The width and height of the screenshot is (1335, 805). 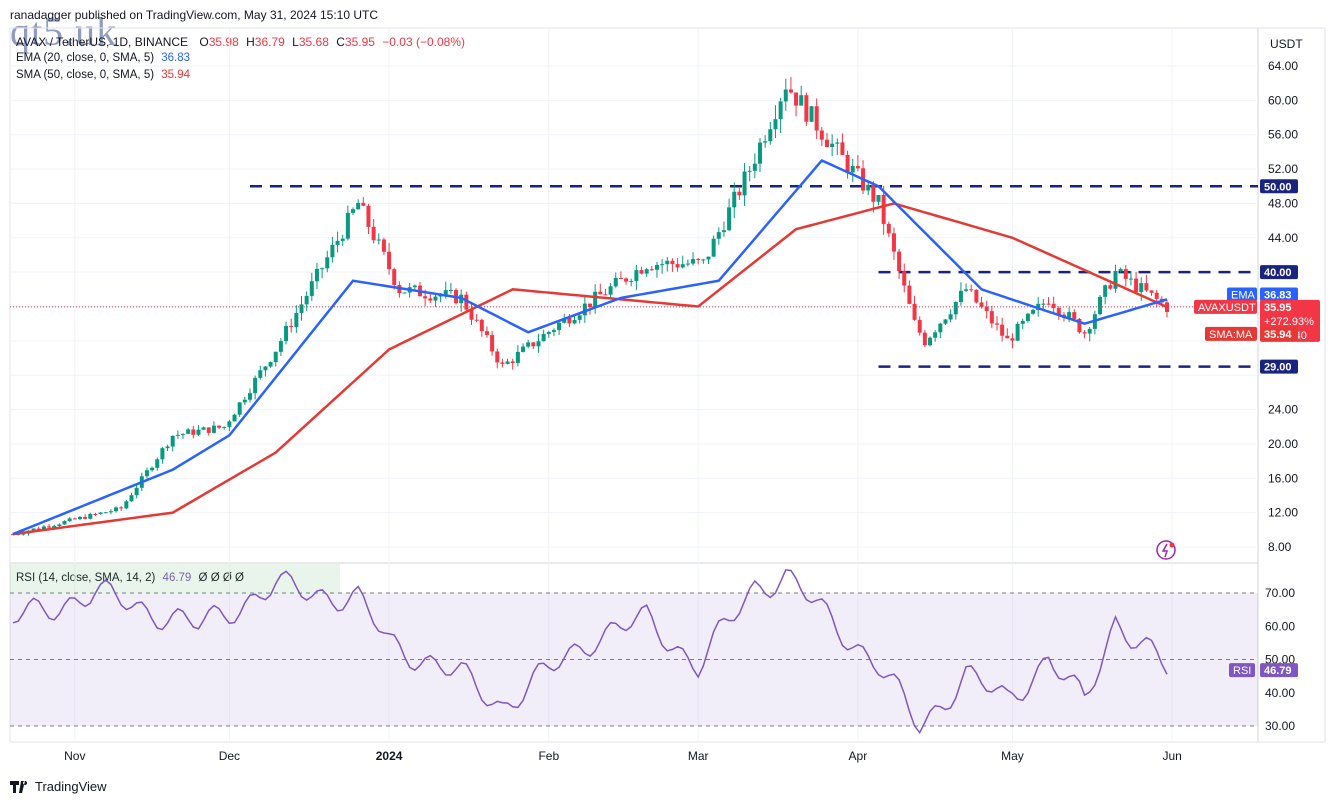 What do you see at coordinates (58, 786) in the screenshot?
I see `tradingview-logo: TradingView` at bounding box center [58, 786].